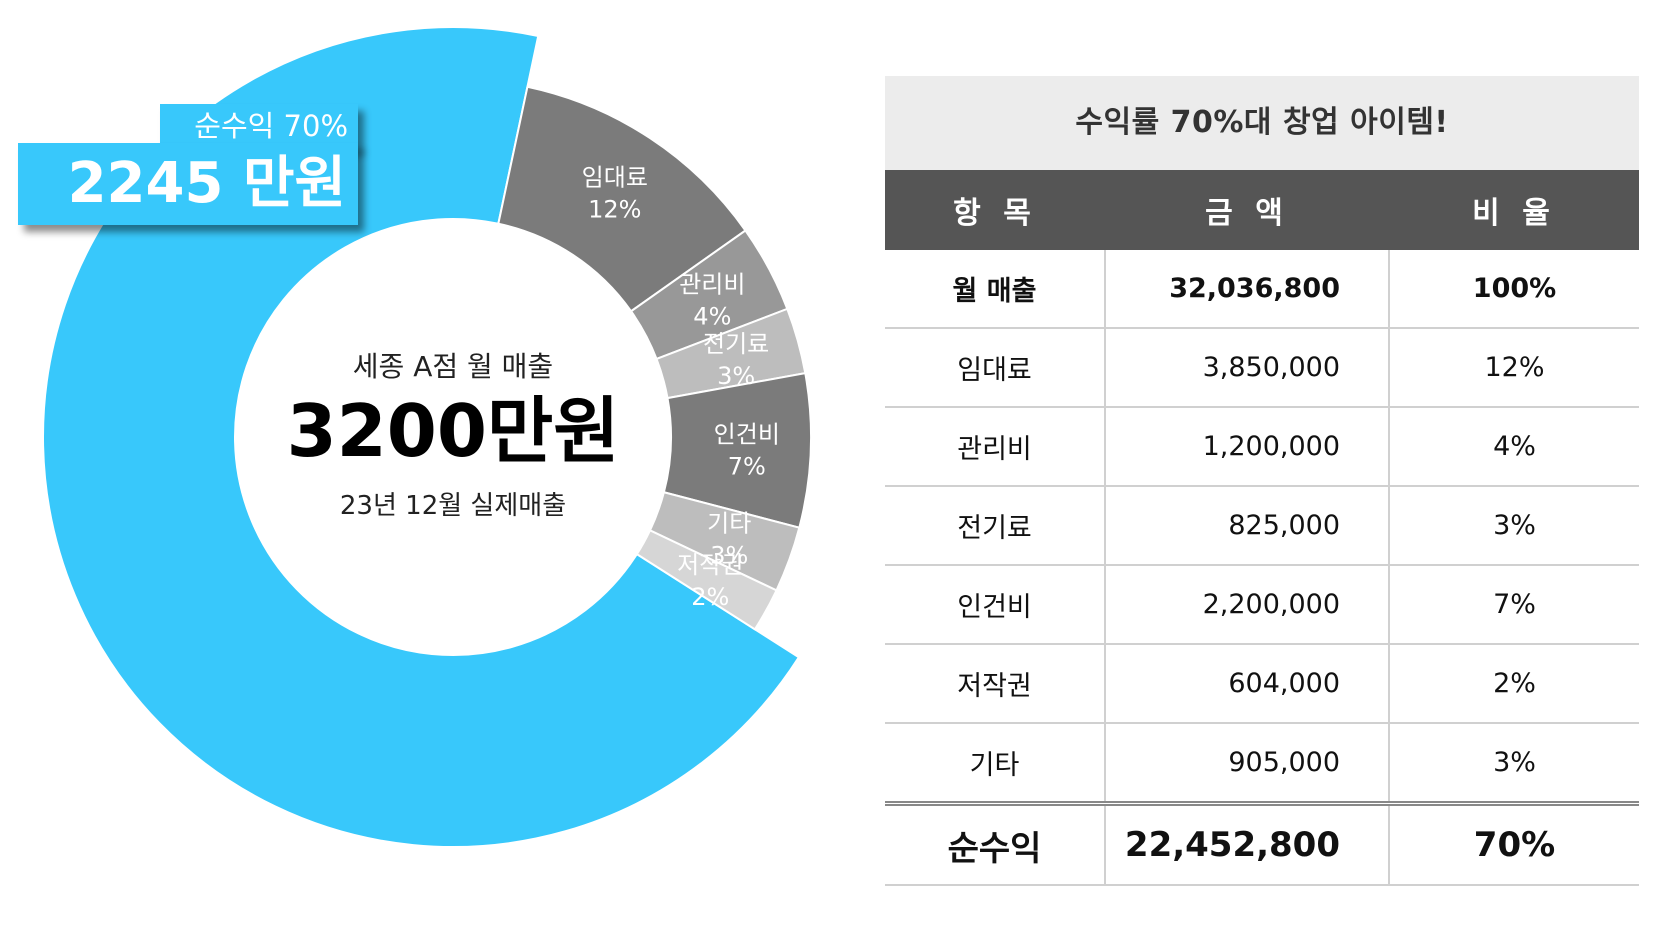 The width and height of the screenshot is (1657, 925). I want to click on header-ratio: 비 율, so click(1514, 210).